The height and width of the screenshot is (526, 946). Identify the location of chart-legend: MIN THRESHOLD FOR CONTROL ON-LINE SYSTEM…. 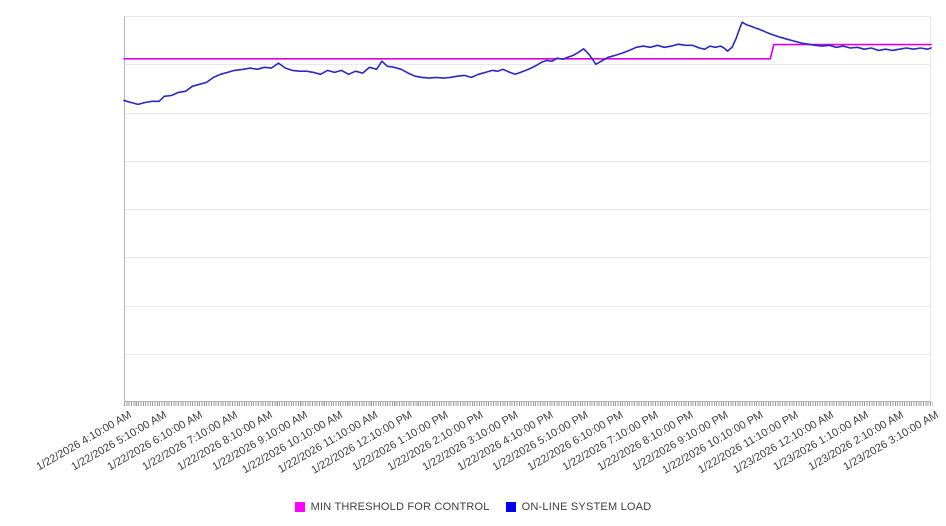
(473, 507).